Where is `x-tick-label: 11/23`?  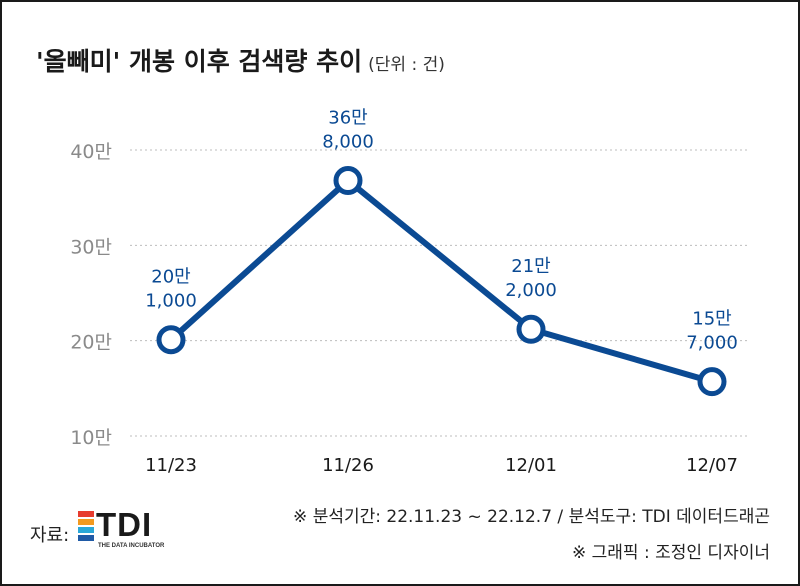
x-tick-label: 11/23 is located at coordinates (171, 465).